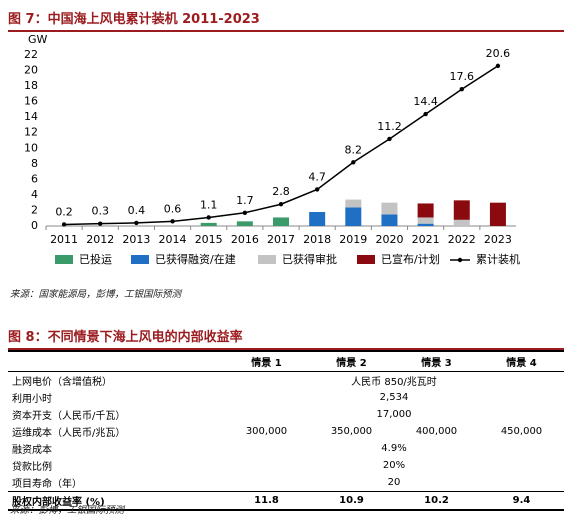 This screenshot has width=572, height=525. I want to click on data-label: 2.8, so click(281, 191).